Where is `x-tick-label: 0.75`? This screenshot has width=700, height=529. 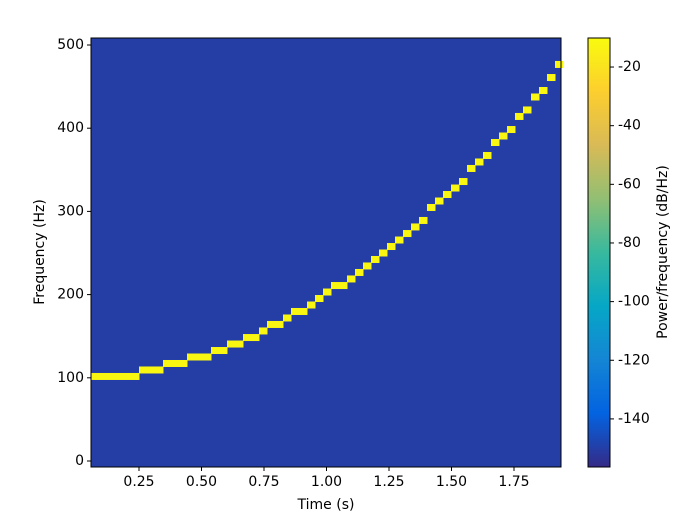 x-tick-label: 0.75 is located at coordinates (263, 482).